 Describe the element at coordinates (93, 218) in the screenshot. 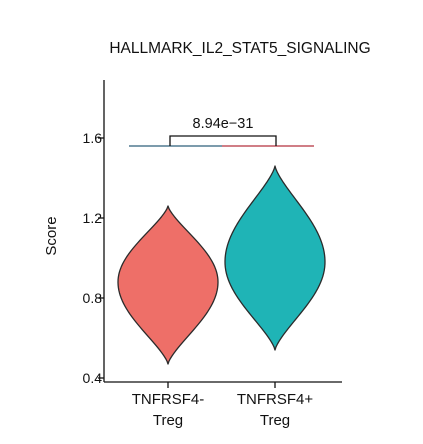

I see `y-tick-label: 1.2` at that location.